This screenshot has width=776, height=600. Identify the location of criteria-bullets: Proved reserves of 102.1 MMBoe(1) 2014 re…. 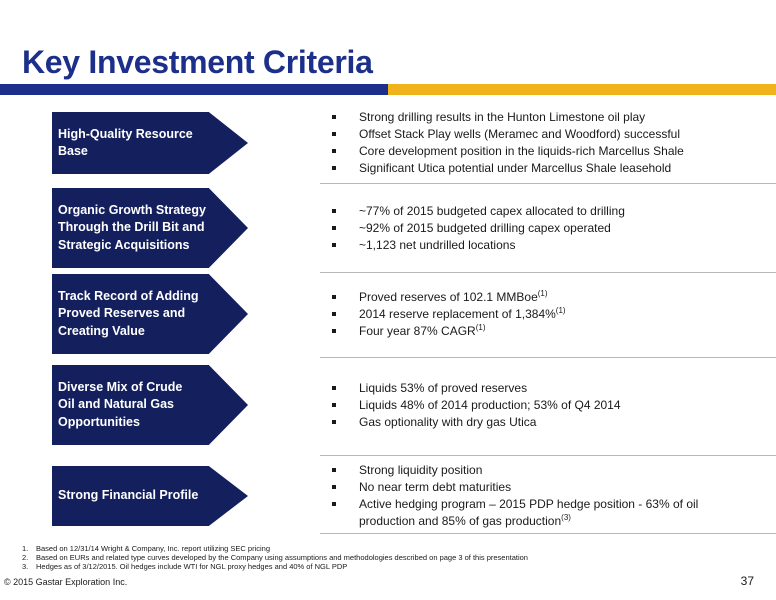
(538, 314).